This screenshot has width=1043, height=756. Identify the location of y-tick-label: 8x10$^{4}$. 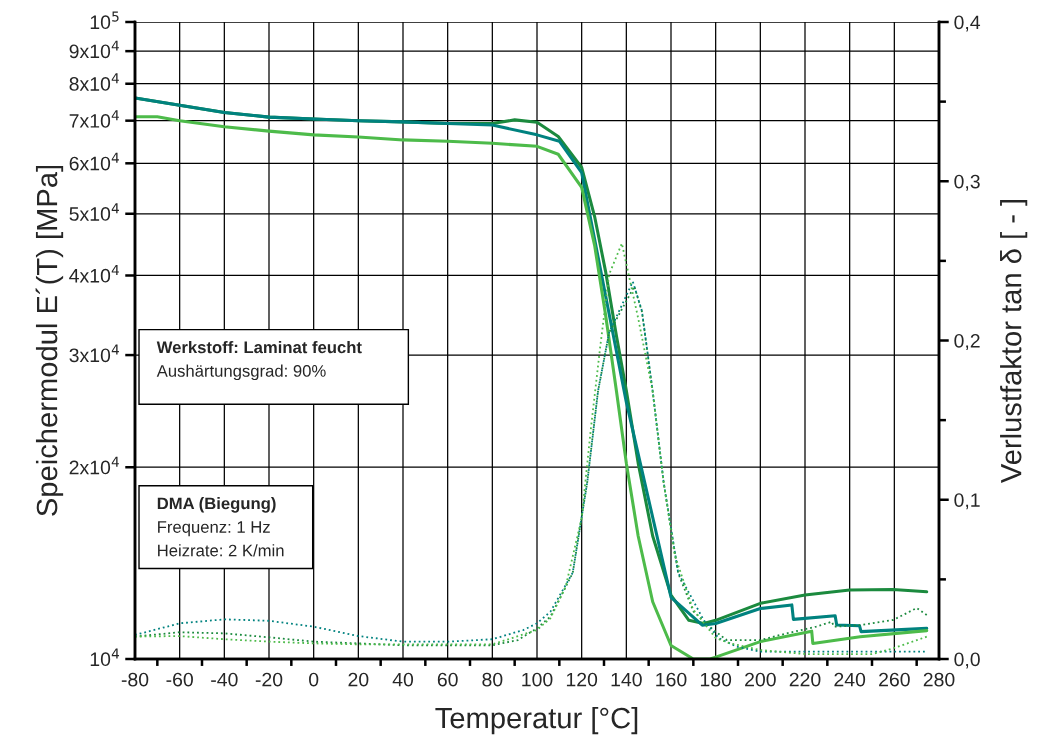
(94, 82).